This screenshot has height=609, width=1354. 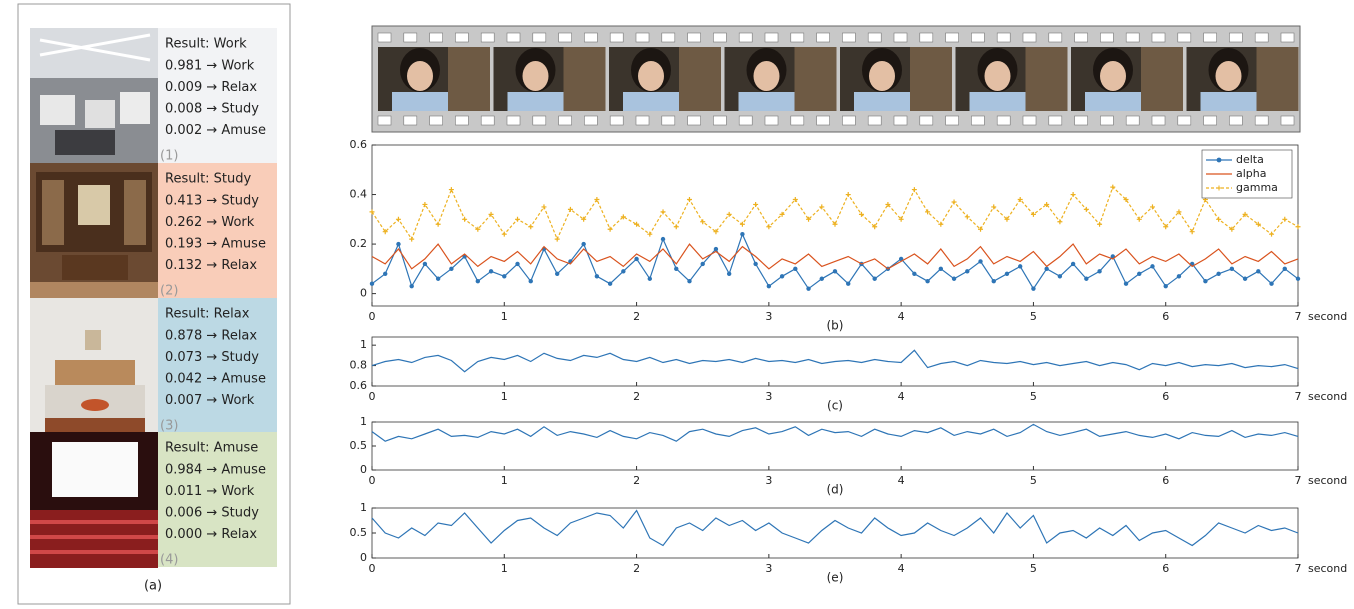 I want to click on result-title: Result: Work, so click(x=206, y=44).